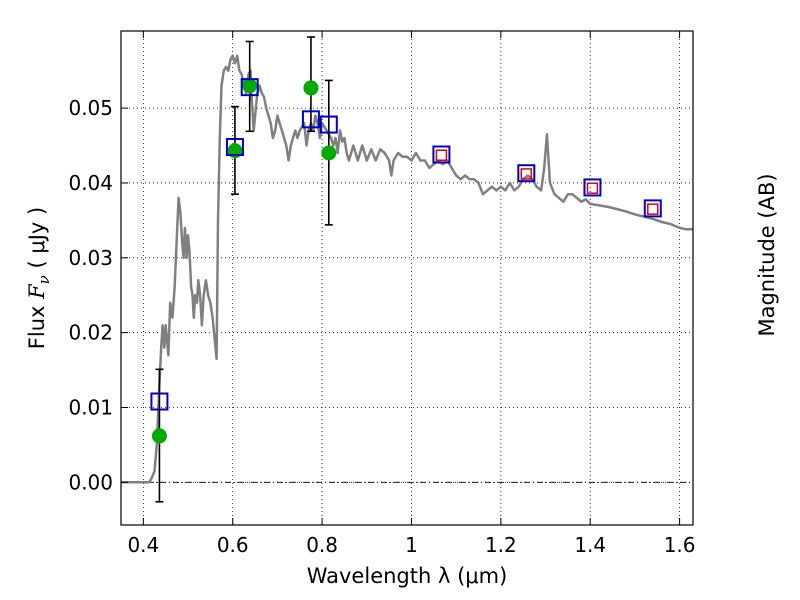 Image resolution: width=800 pixels, height=600 pixels. What do you see at coordinates (407, 576) in the screenshot?
I see `x-axis-title: Wavelength λ (μm)` at bounding box center [407, 576].